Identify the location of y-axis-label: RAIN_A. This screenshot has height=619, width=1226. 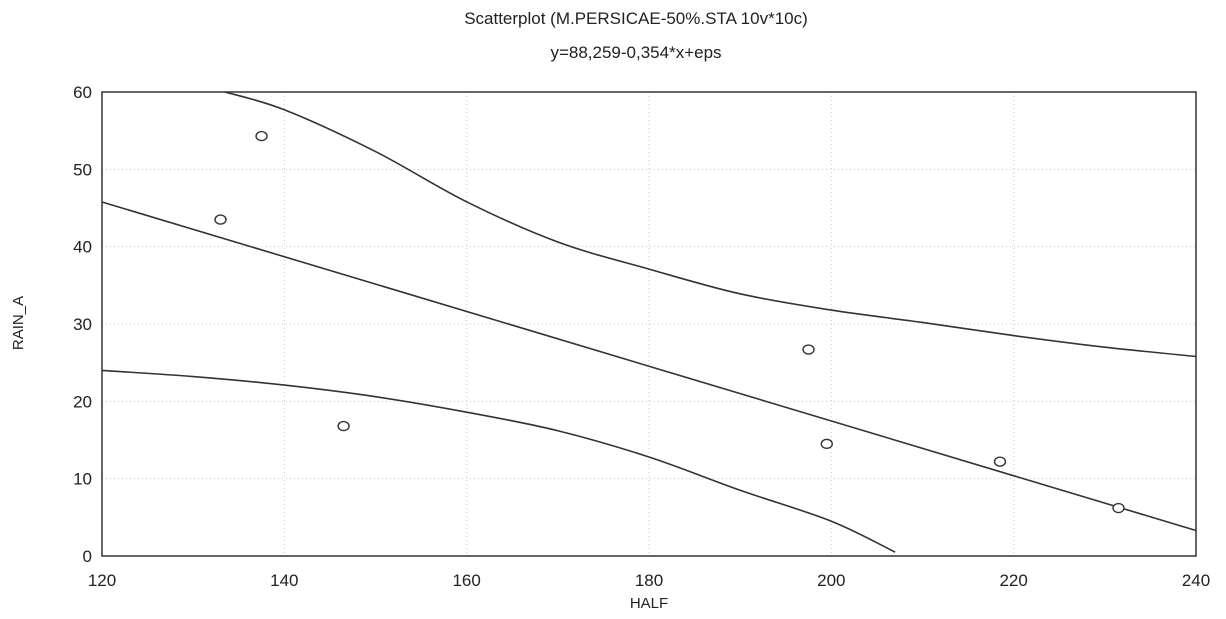
(18, 323).